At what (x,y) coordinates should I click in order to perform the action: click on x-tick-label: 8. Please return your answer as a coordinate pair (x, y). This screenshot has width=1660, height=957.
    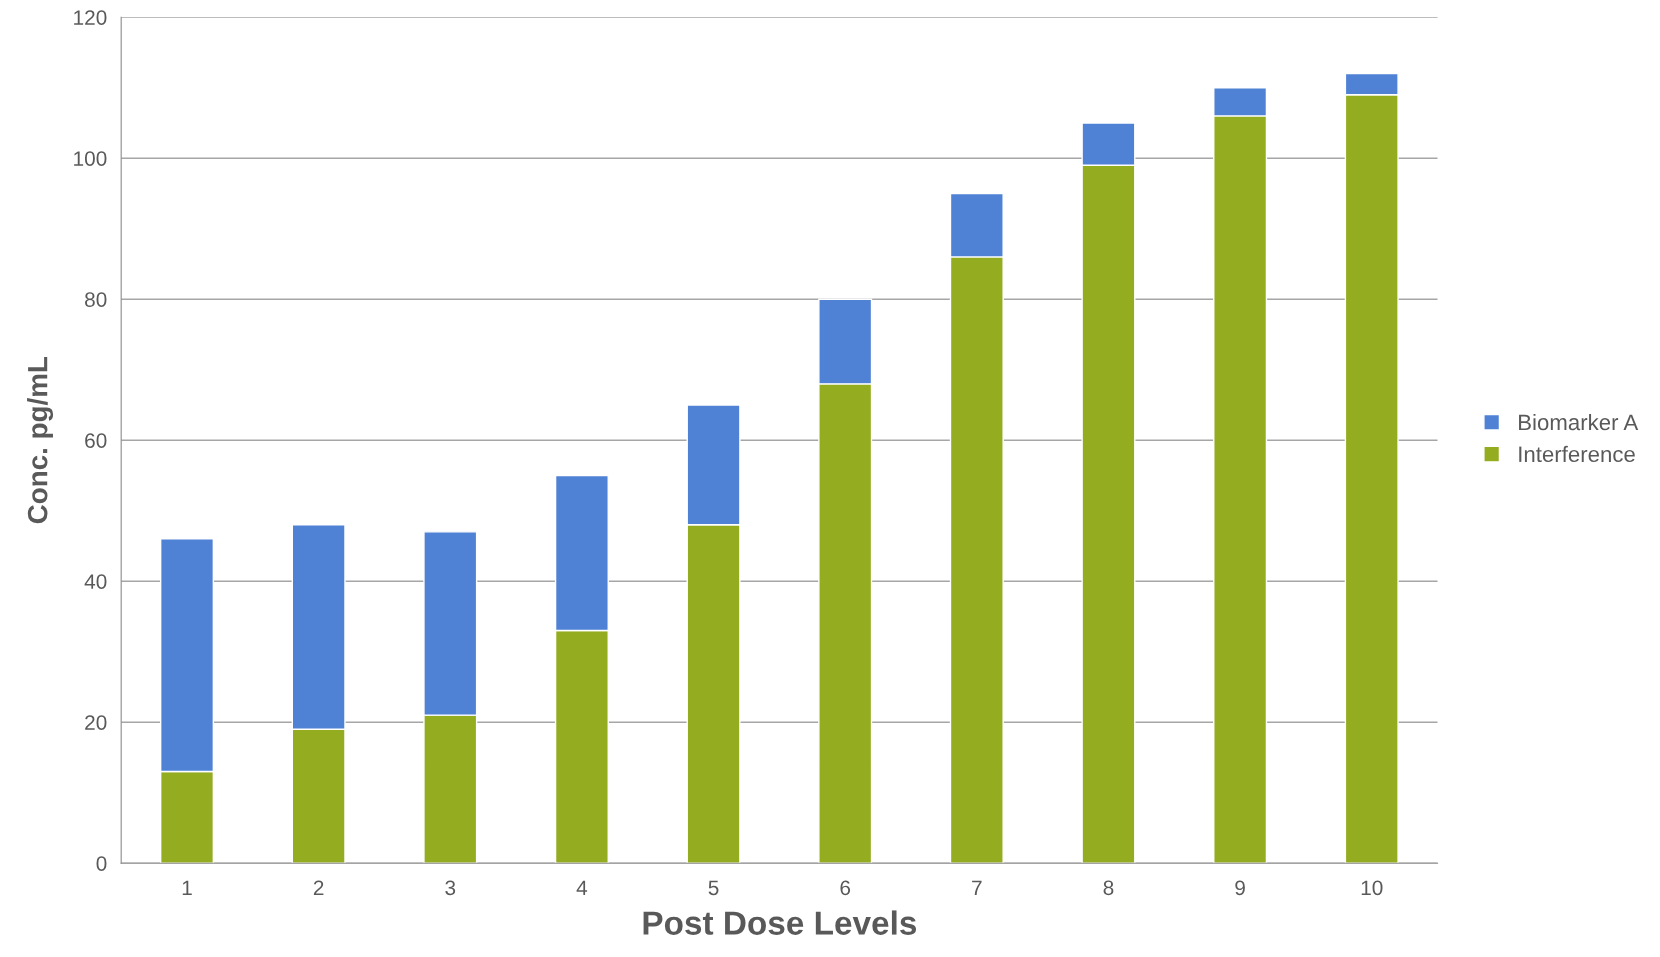
    Looking at the image, I should click on (1108, 888).